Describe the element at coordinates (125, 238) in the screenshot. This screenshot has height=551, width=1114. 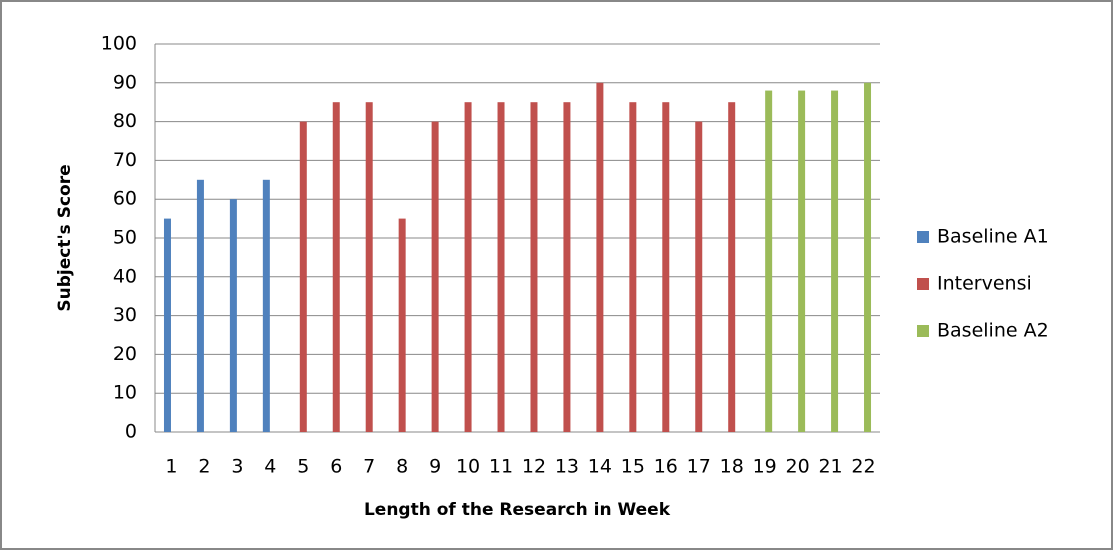
I see `y-tick-label: 50` at that location.